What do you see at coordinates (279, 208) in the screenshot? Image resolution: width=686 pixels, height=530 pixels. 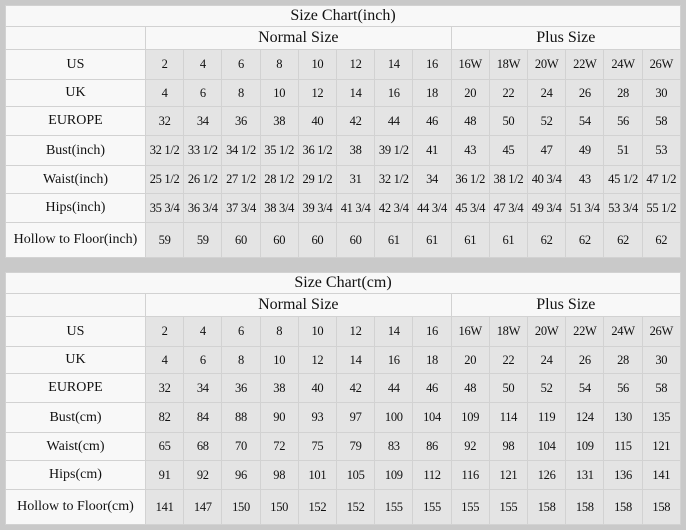 I see `size-value-cell: 38 3/4` at bounding box center [279, 208].